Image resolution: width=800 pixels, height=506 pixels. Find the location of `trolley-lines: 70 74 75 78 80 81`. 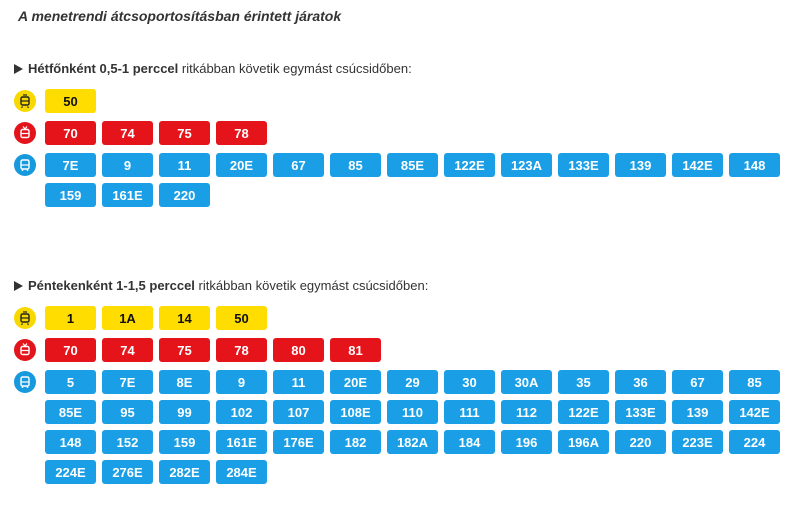

trolley-lines: 70 74 75 78 80 81 is located at coordinates (419, 350).